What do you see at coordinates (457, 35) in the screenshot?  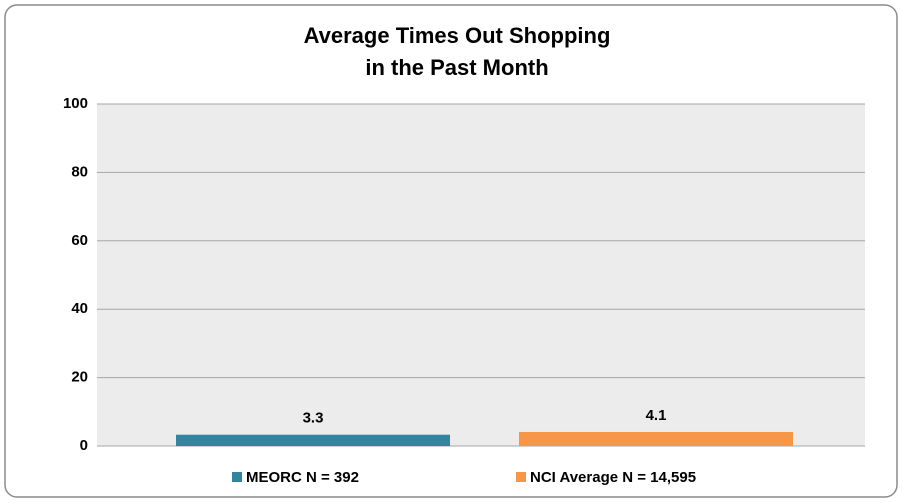 I see `chart-title: Average Times Out Shopping` at bounding box center [457, 35].